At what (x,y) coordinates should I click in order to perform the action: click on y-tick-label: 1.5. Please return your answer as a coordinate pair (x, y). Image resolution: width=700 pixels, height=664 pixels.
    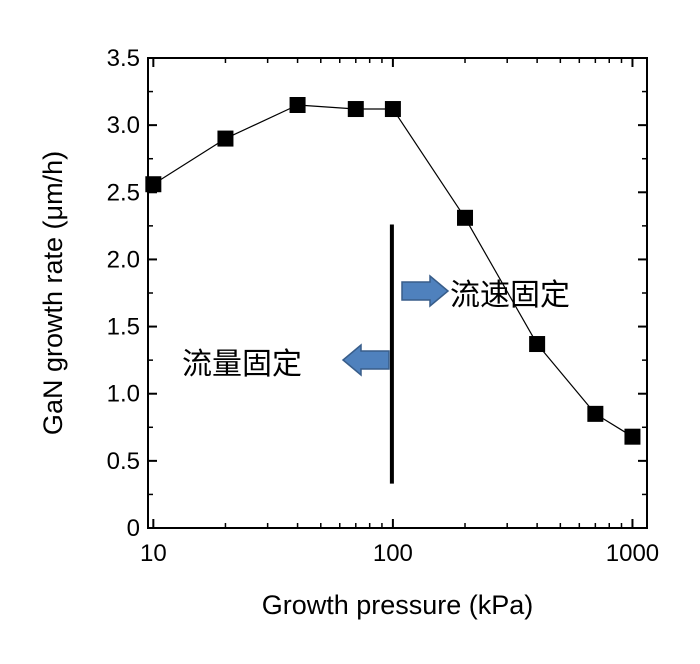
    Looking at the image, I should click on (123, 327).